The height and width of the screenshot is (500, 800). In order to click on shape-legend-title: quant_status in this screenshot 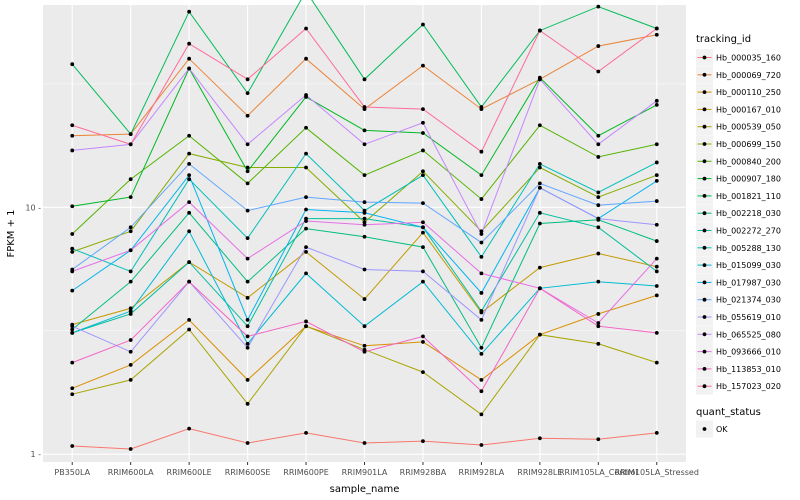, I will do `click(728, 412)`.